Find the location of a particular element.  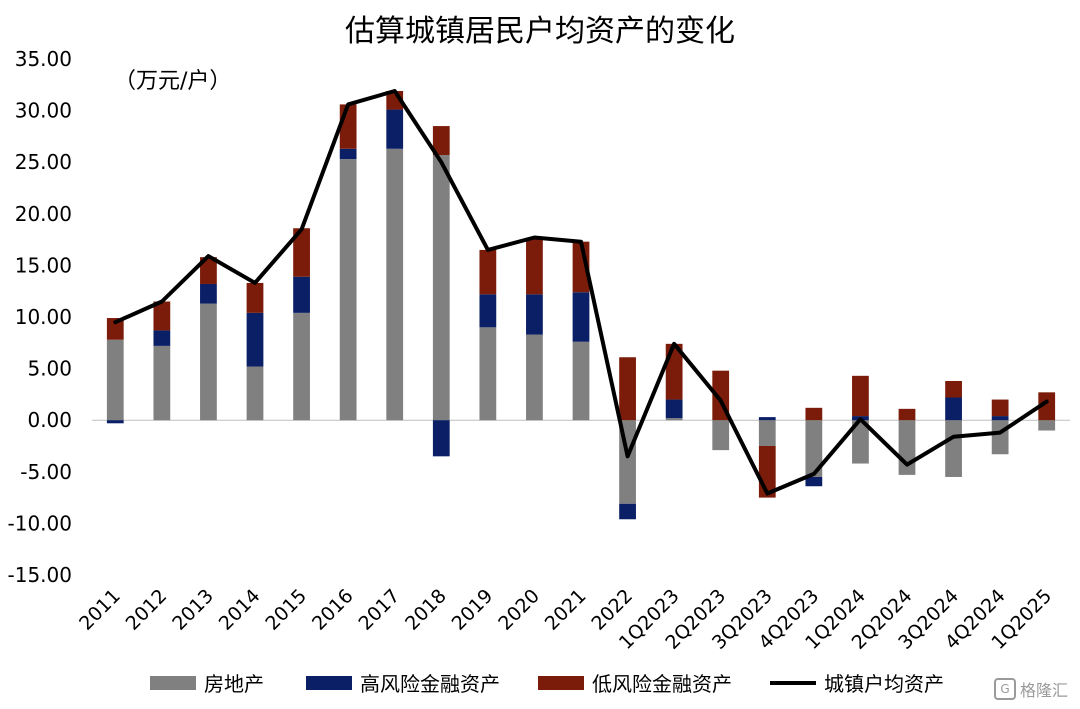

unit-label: （万元/户） is located at coordinates (173, 81).